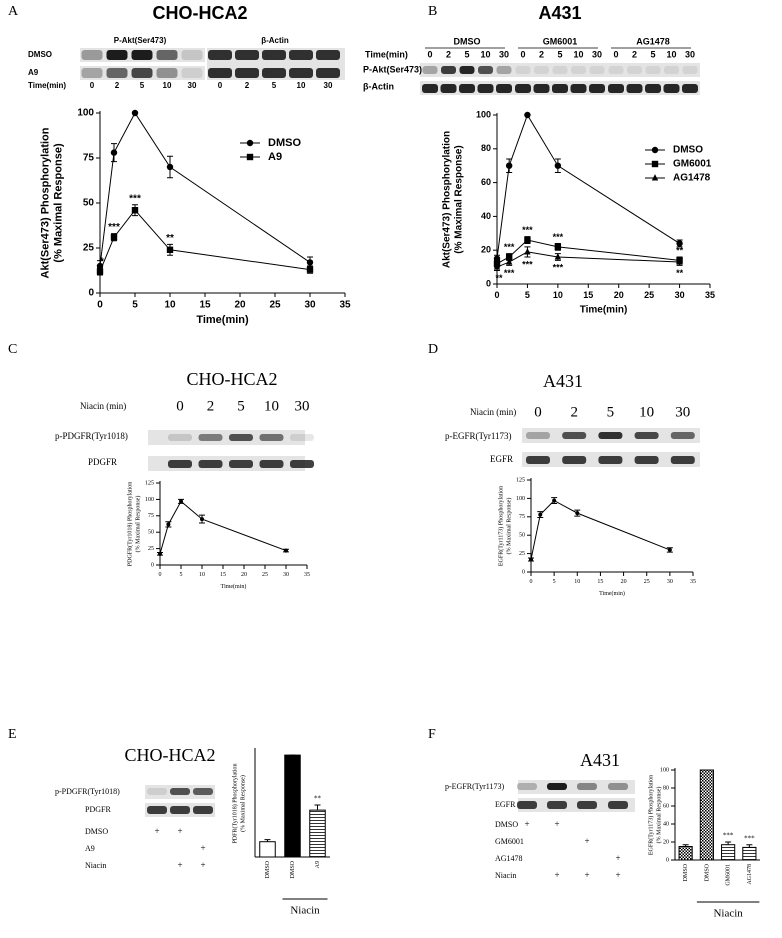 This screenshot has width=782, height=938. What do you see at coordinates (666, 824) in the screenshot?
I see `y-tick-label: 40` at bounding box center [666, 824].